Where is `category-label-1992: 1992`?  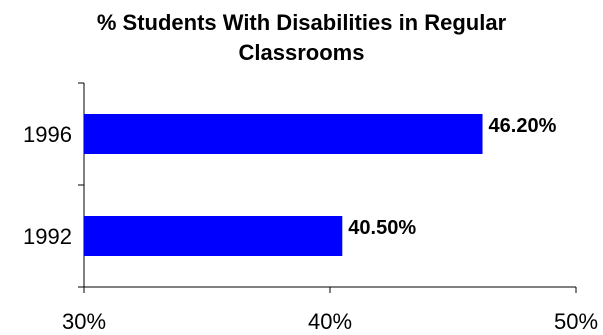 category-label-1992: 1992 is located at coordinates (47, 236).